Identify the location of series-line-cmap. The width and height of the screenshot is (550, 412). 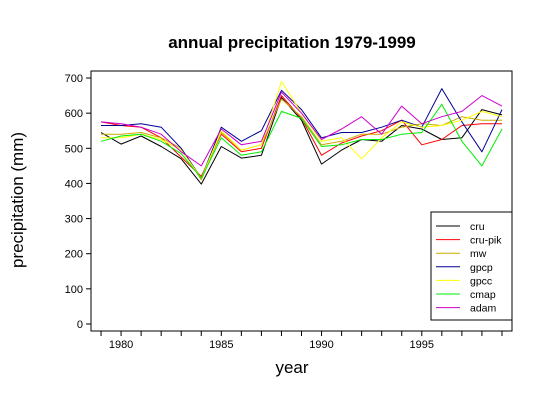
(301, 141).